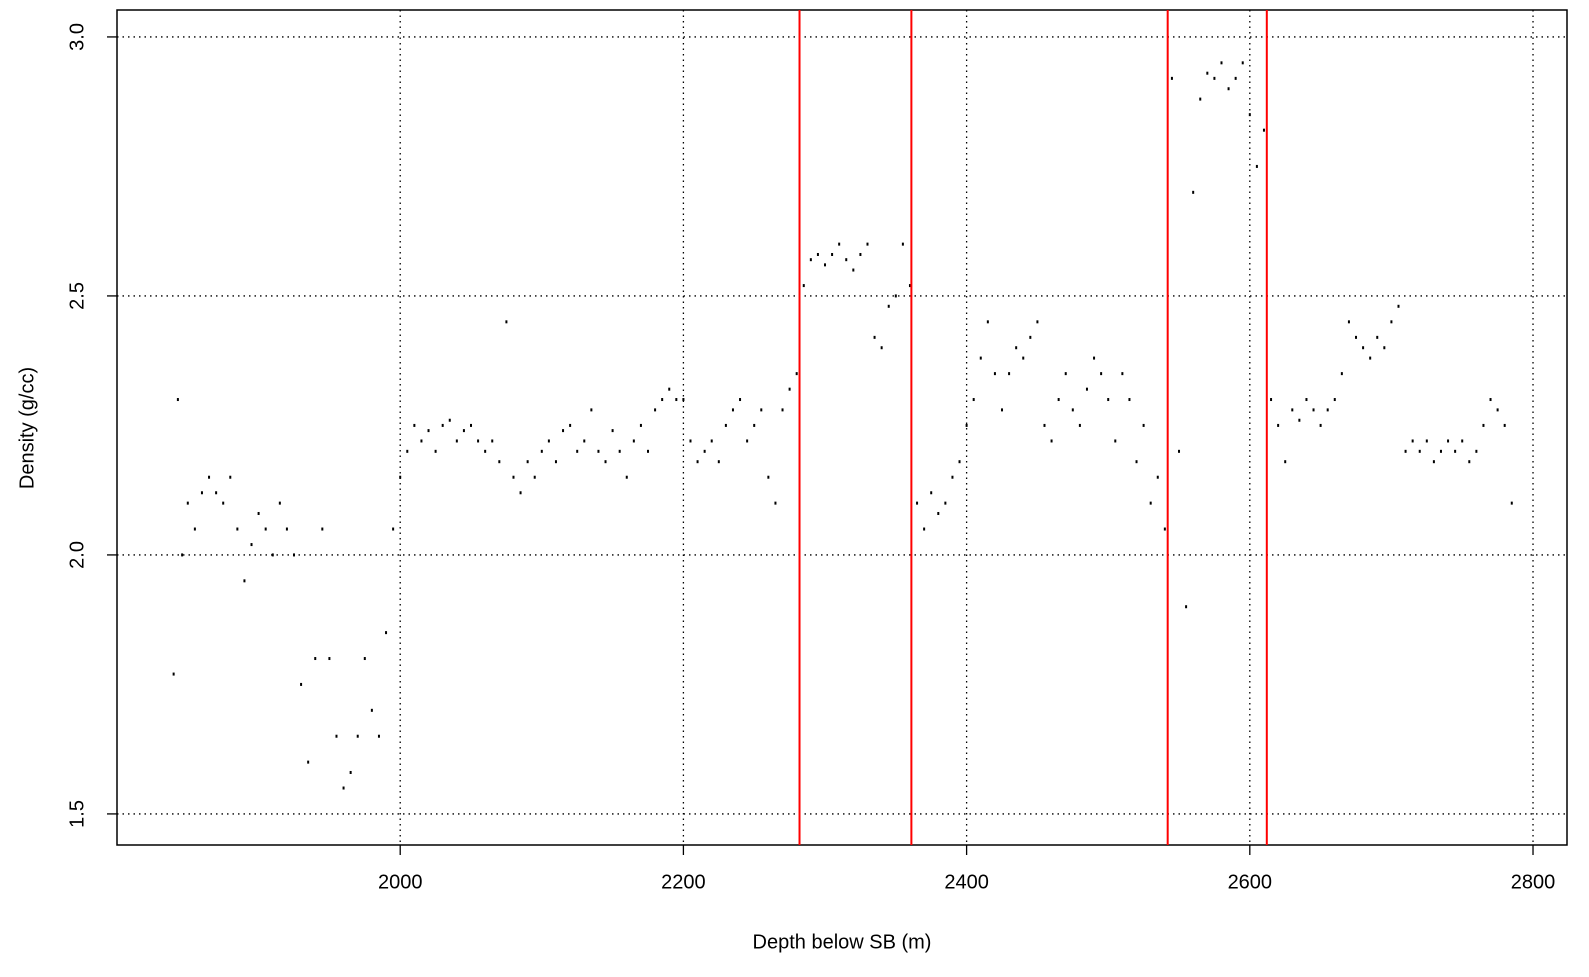  What do you see at coordinates (77, 555) in the screenshot?
I see `y-tick-label: 2.0` at bounding box center [77, 555].